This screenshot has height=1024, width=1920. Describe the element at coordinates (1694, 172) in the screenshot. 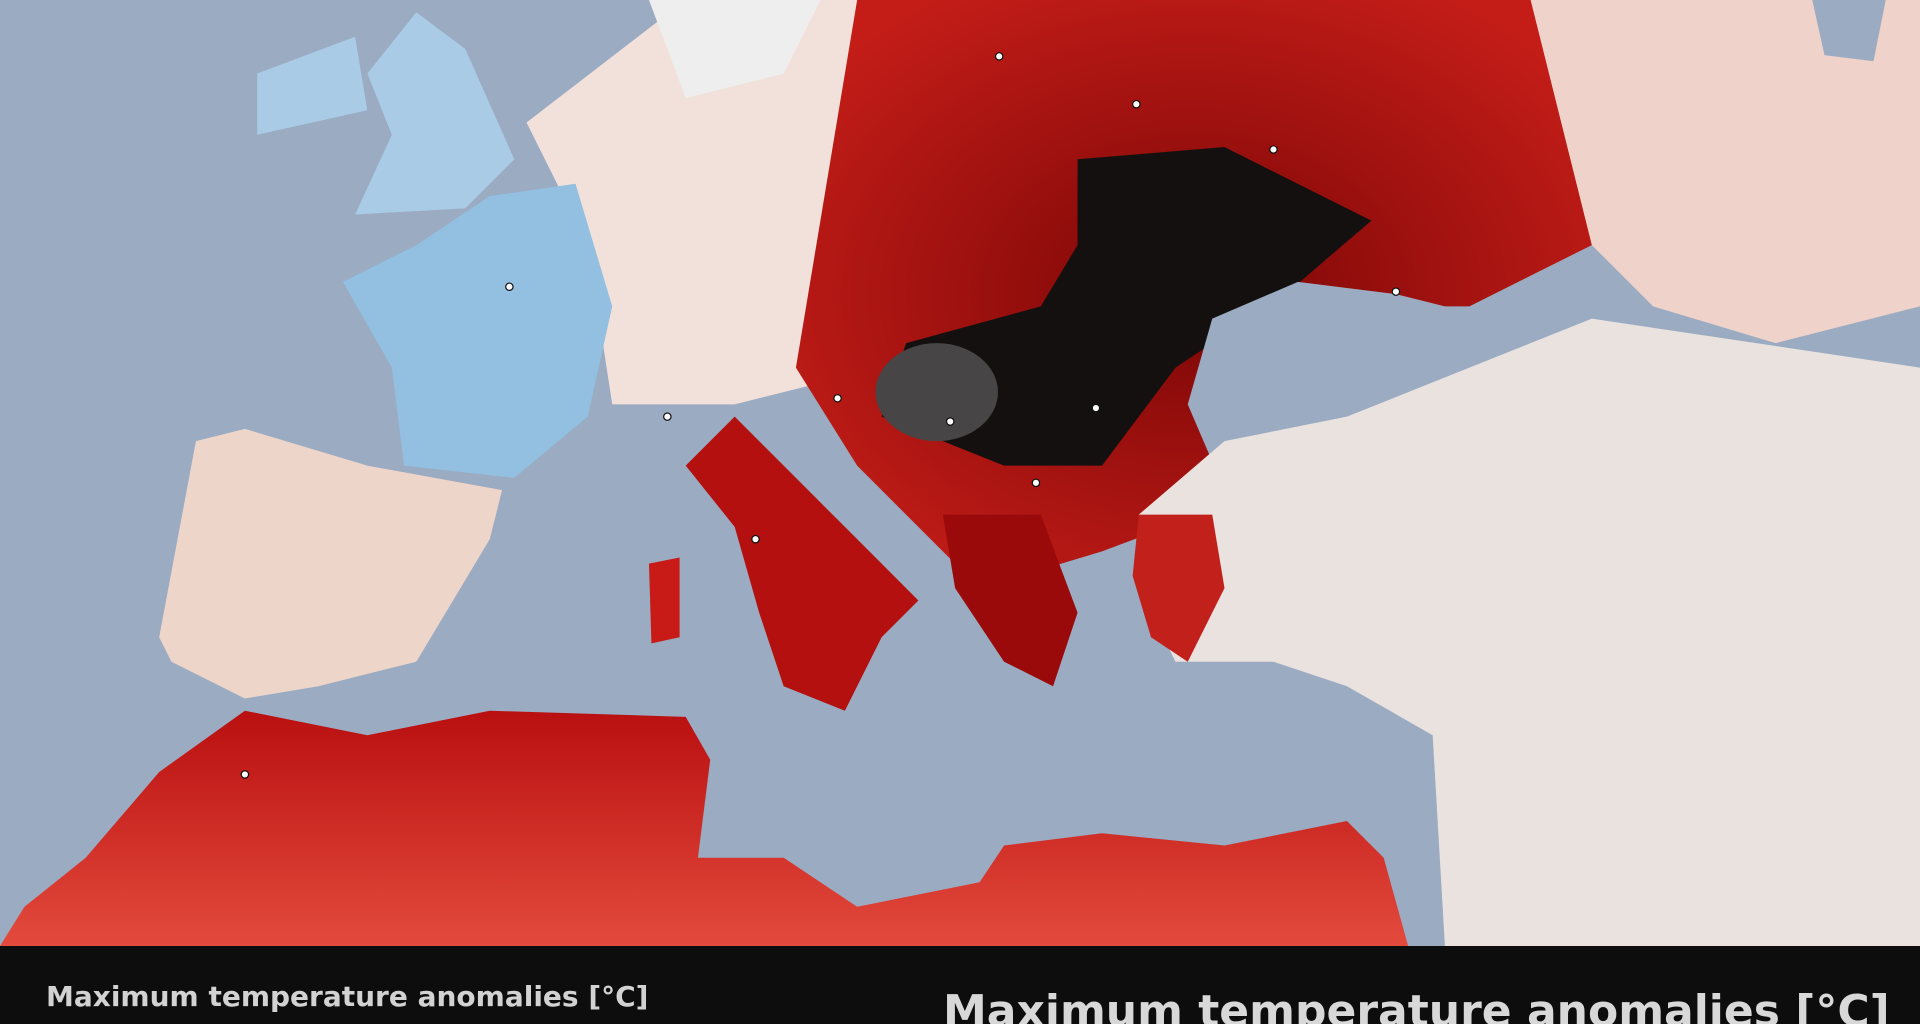

I see `russia-east` at that location.